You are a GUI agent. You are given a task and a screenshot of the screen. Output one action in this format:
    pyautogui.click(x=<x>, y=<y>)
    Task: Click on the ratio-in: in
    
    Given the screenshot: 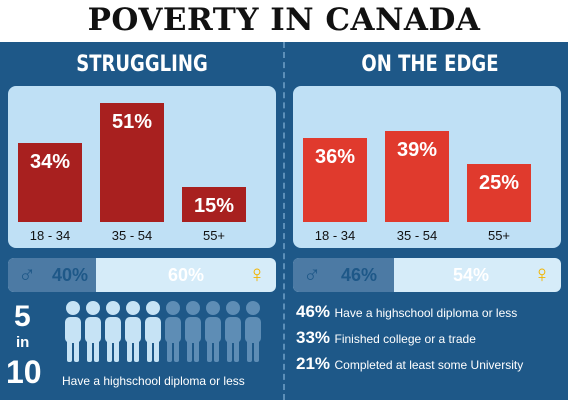 What is the action you would take?
    pyautogui.click(x=23, y=342)
    